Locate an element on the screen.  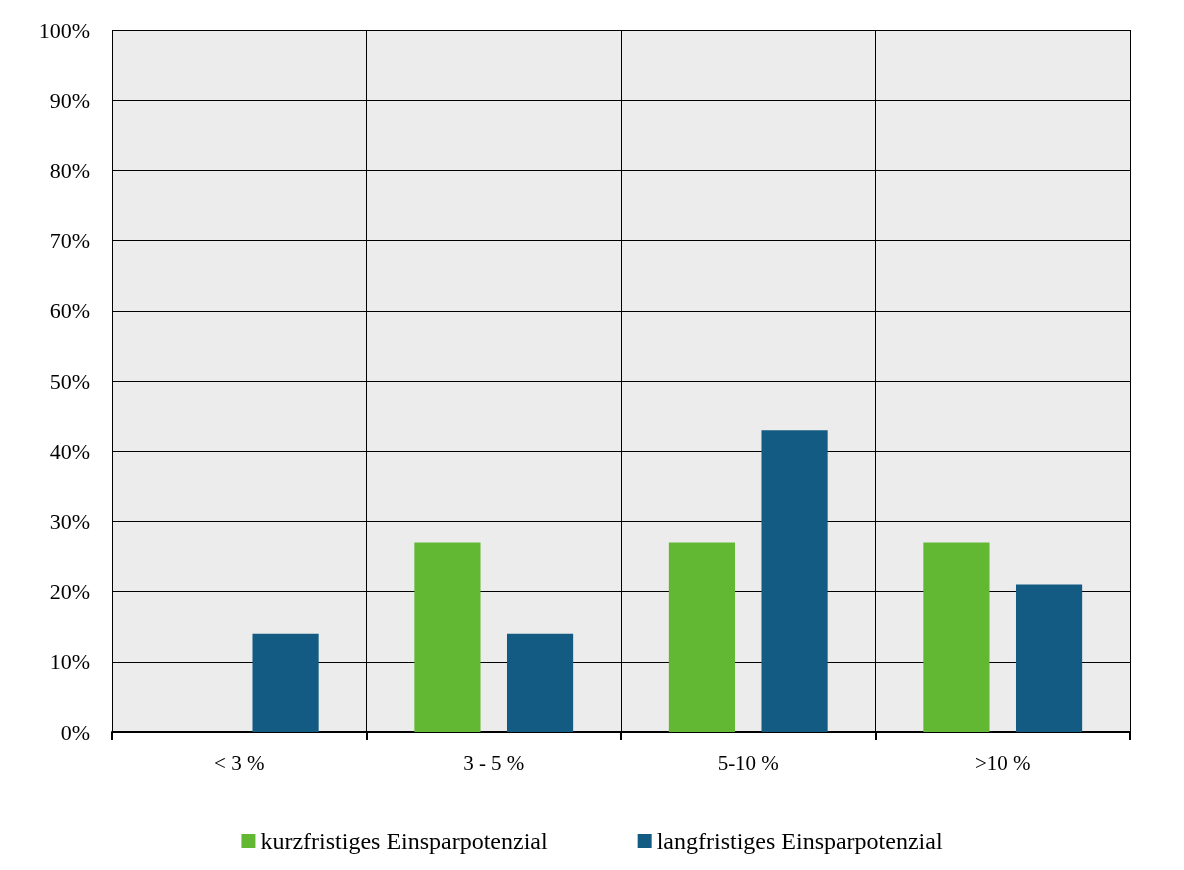
y-tick-label: 50% is located at coordinates (69, 381).